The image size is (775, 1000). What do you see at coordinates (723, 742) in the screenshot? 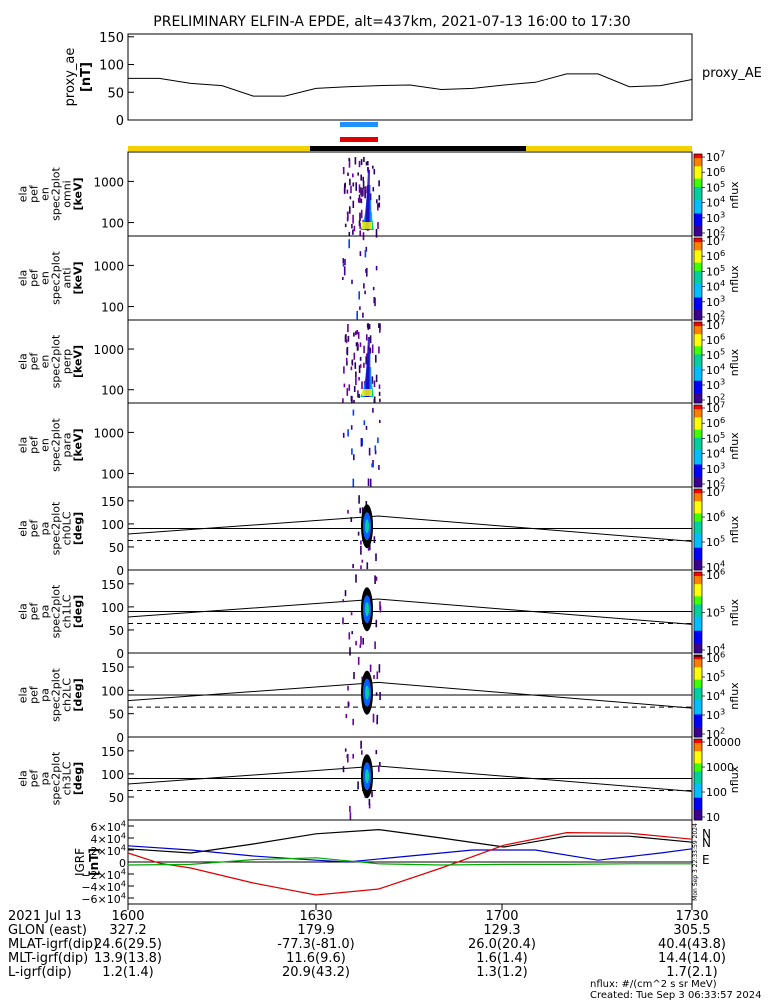
I see `colorbar-tick-label: 10000` at bounding box center [723, 742].